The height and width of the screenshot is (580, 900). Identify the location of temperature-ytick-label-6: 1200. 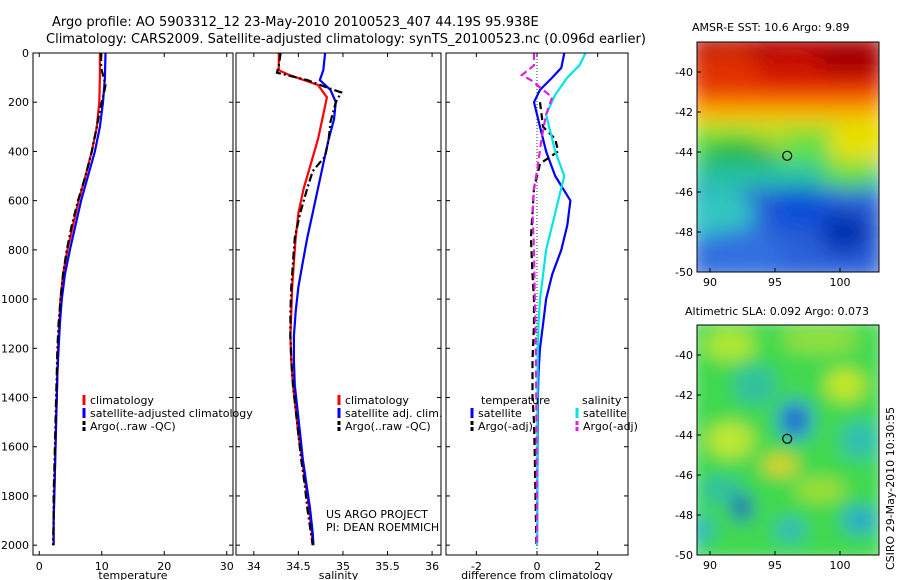
(15, 348).